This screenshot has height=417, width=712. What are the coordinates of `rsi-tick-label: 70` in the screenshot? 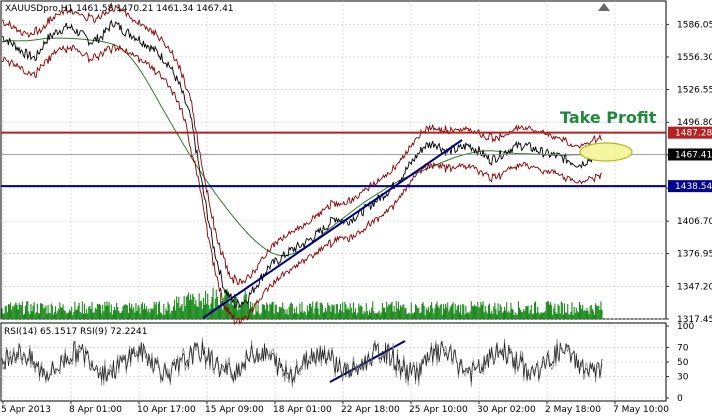 It's located at (683, 349).